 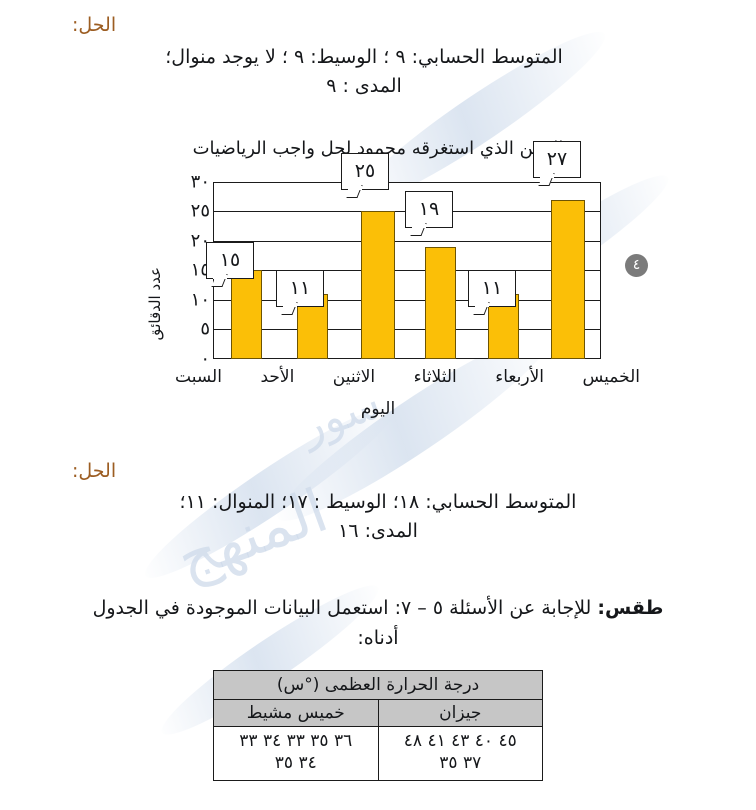 What do you see at coordinates (460, 740) in the screenshot?
I see `jizan-values-line-1: ٤٥ ٤٠ ٤٣ ٤١ ٤٨` at bounding box center [460, 740].